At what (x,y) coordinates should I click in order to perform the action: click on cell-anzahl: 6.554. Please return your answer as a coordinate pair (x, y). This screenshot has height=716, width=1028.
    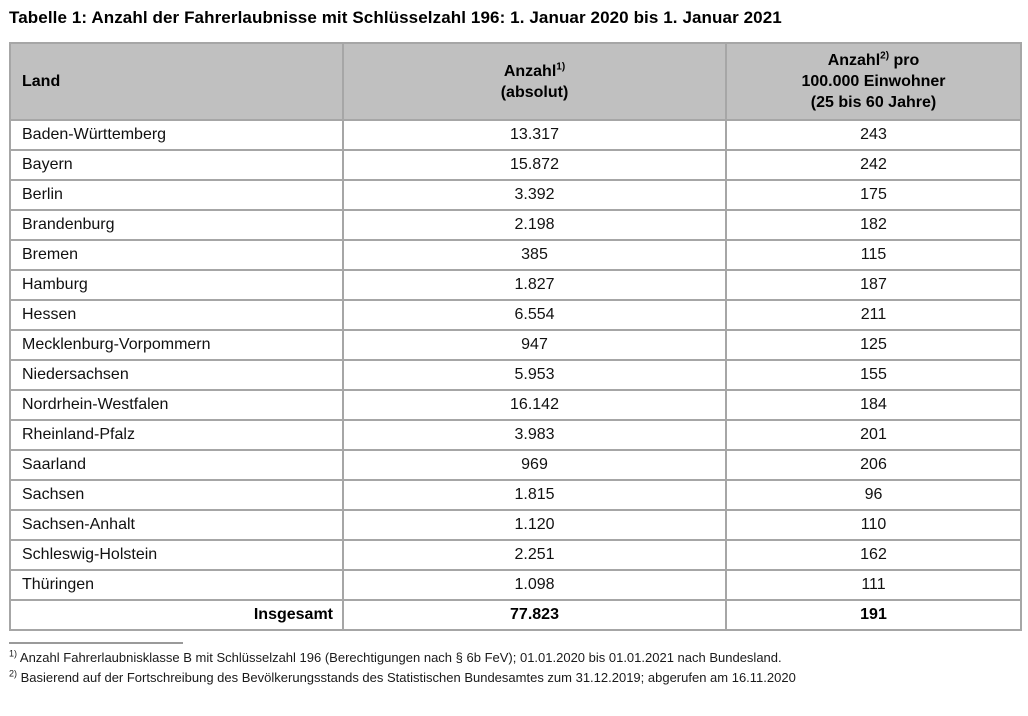
    Looking at the image, I should click on (534, 315).